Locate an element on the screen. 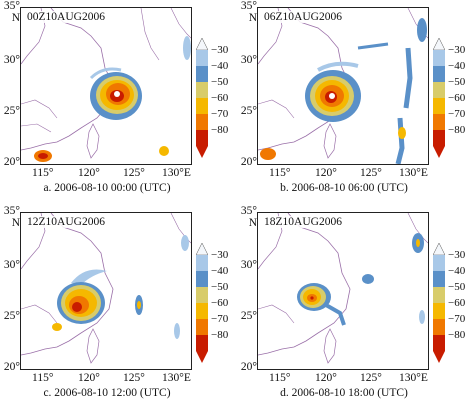 The image size is (474, 410). panel-caption: d. 2006-08-10 18:00 (UTC) is located at coordinates (344, 393).